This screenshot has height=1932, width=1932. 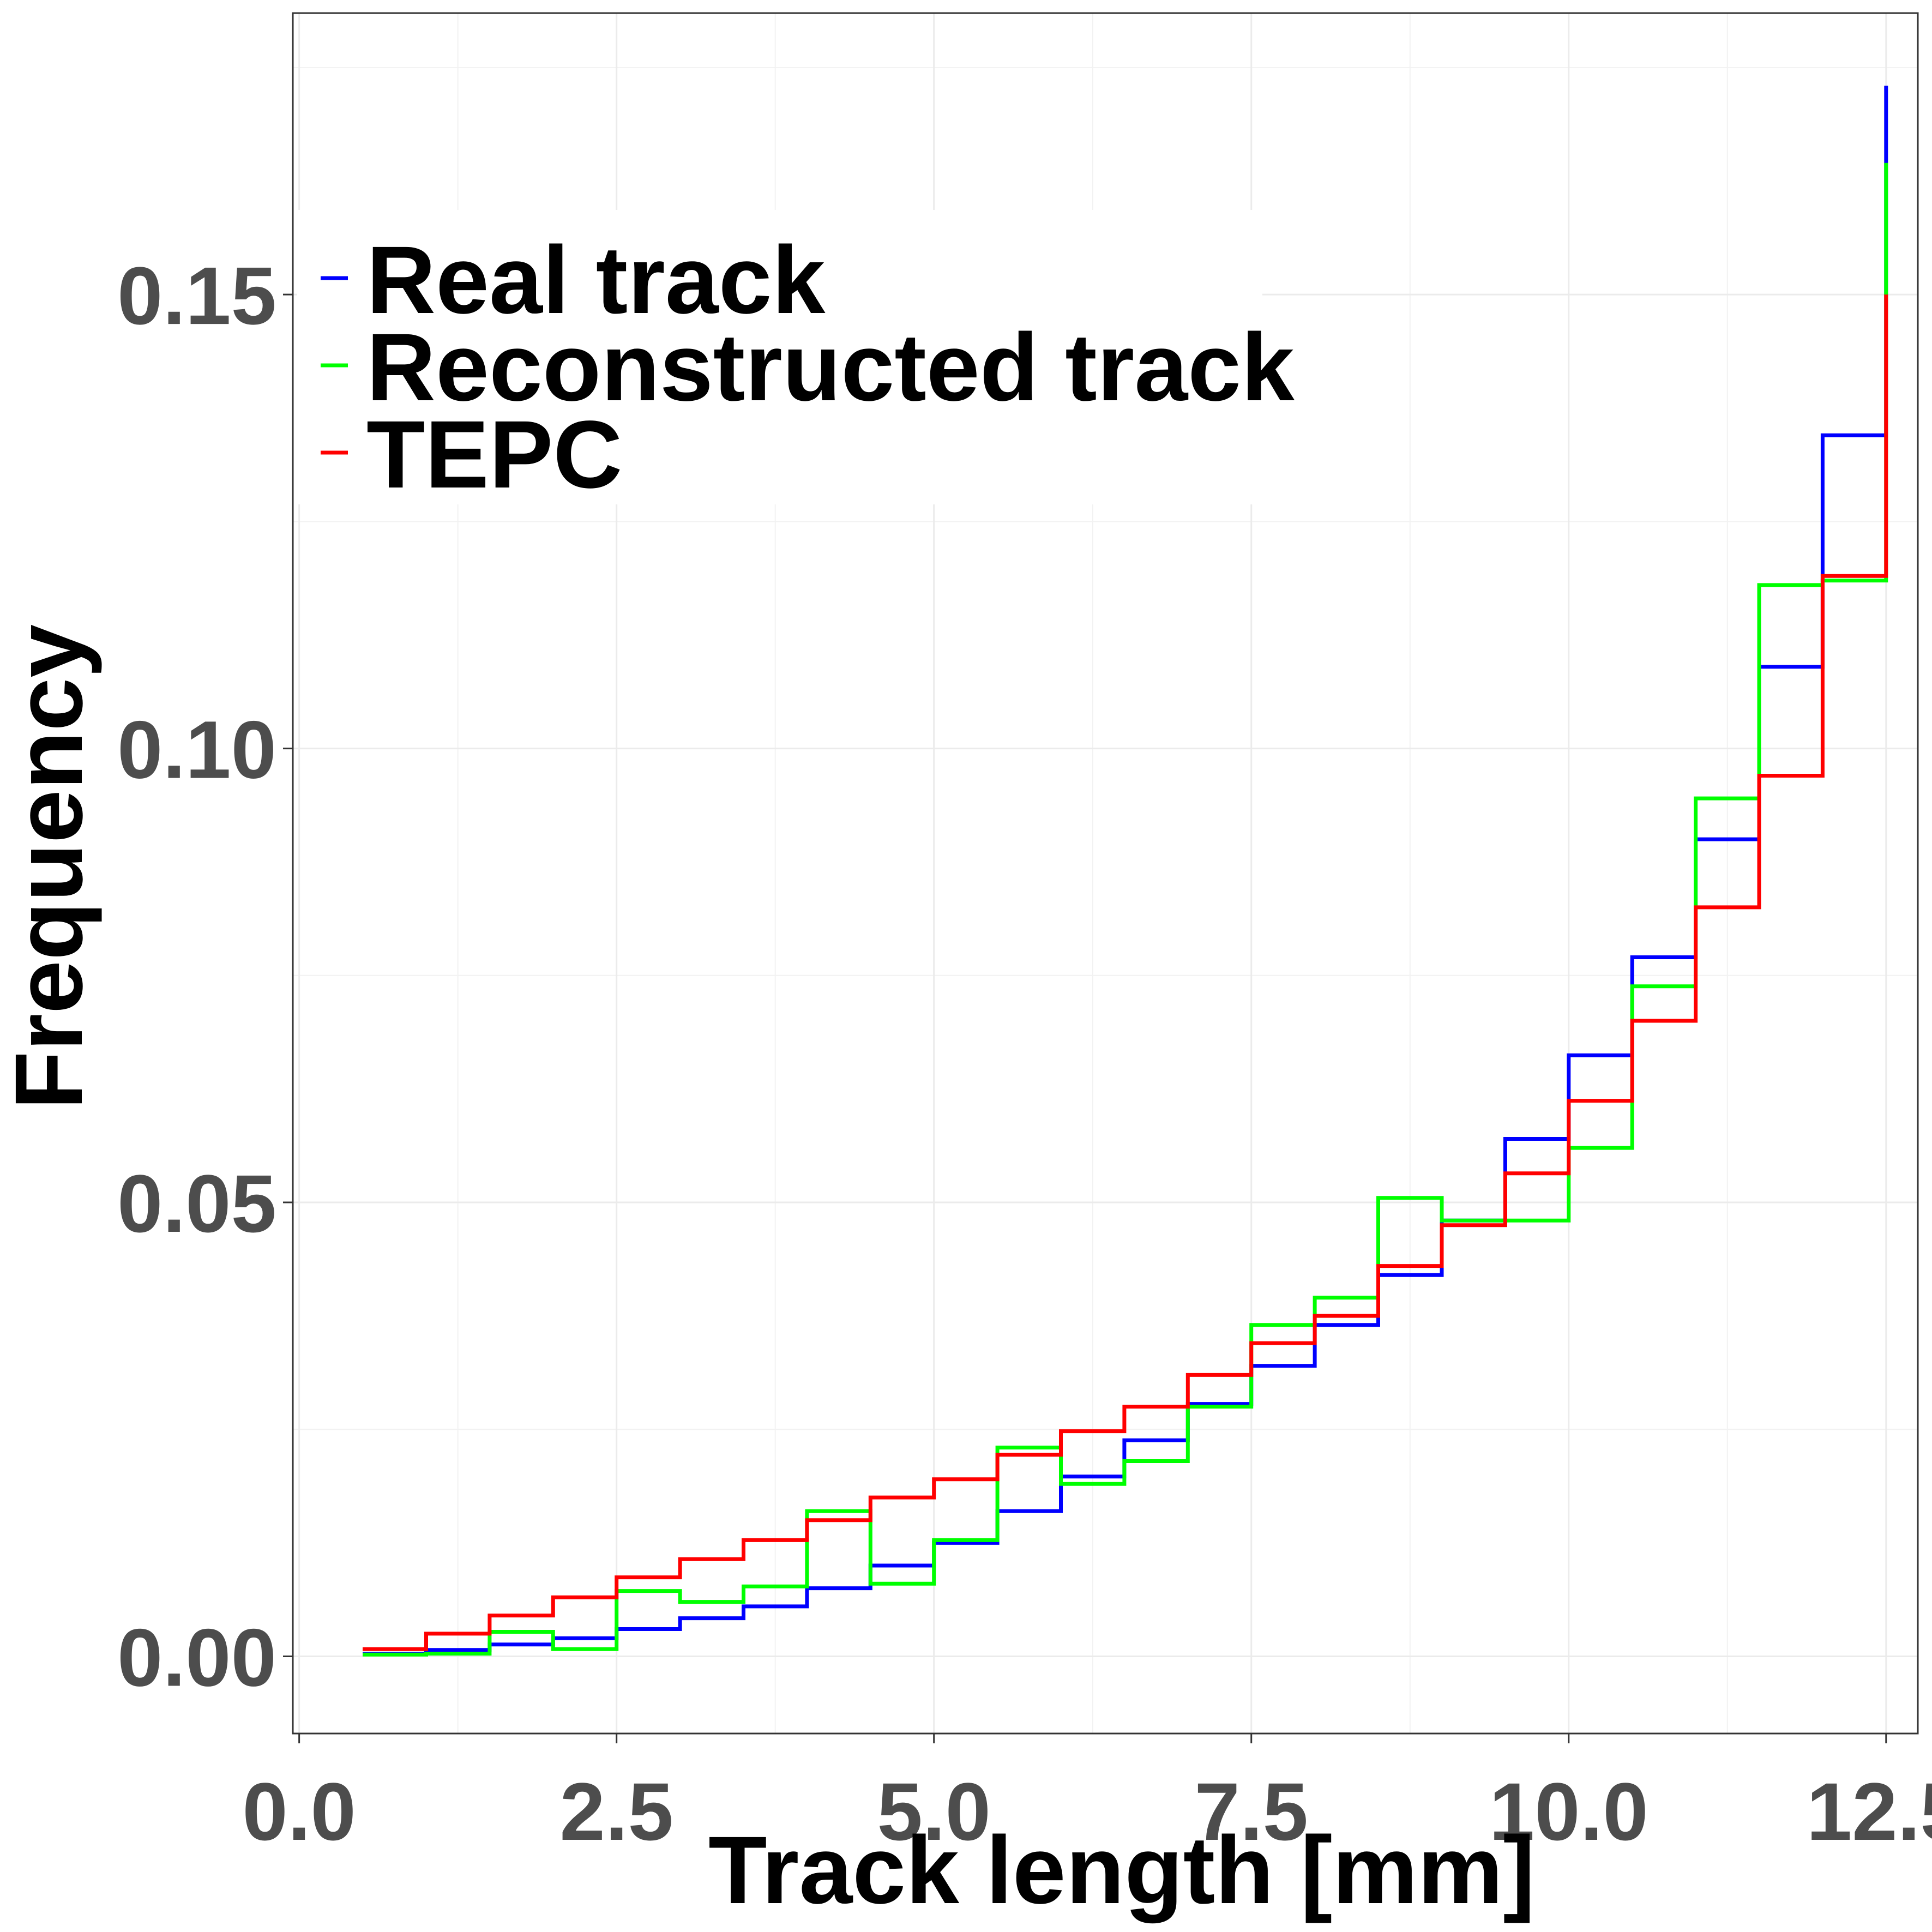 I want to click on y-axis-title: Frequency, so click(x=51, y=867).